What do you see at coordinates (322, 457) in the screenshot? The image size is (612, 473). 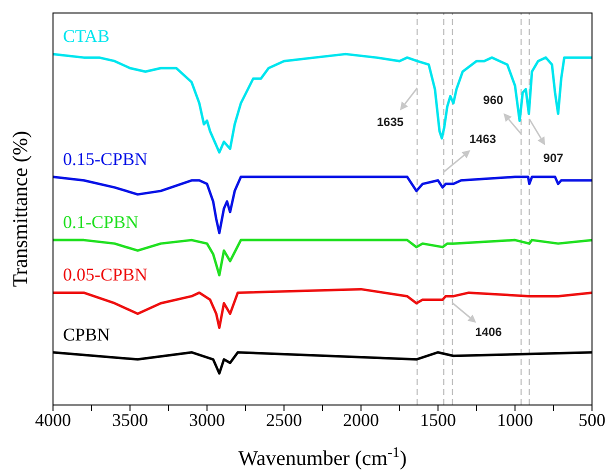 I see `x-axis-title: Wavenumber (cm$^{-1}$)` at bounding box center [322, 457].